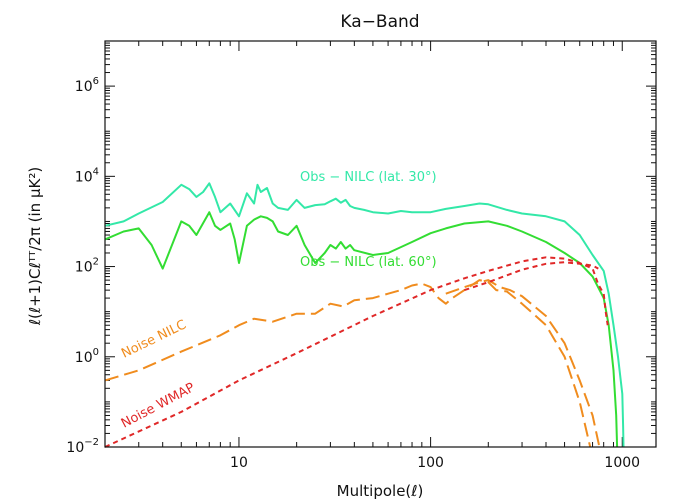 The image size is (700, 500). I want to click on chart-title: Ka−Band, so click(379, 22).